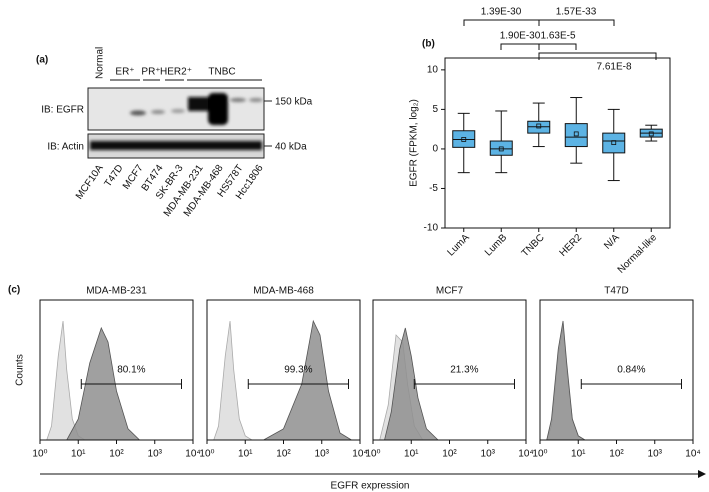  I want to click on row-label: IB: Actin, so click(65, 147).